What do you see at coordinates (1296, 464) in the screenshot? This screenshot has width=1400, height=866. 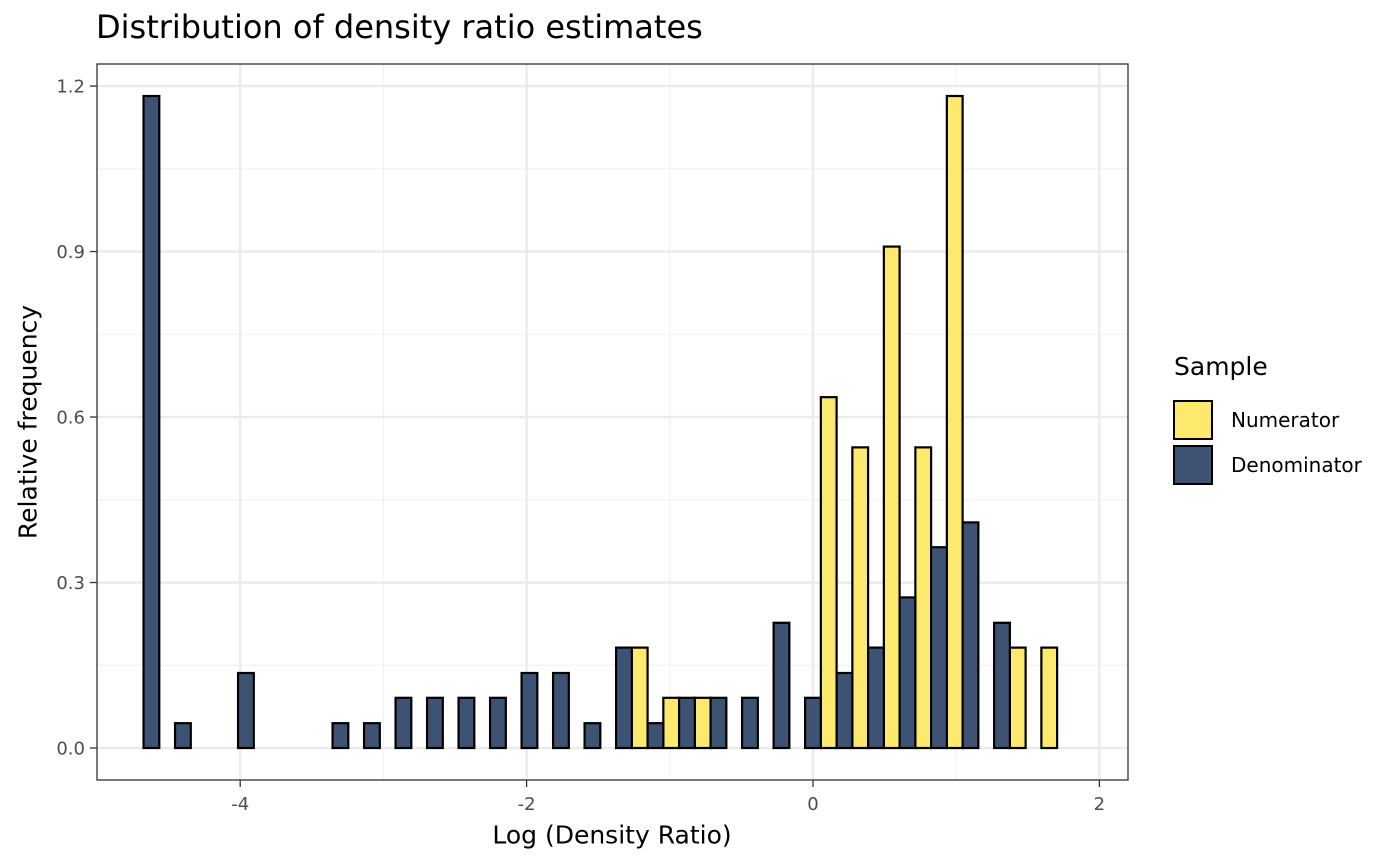 I see `legend-label-denominator: Denominator` at bounding box center [1296, 464].